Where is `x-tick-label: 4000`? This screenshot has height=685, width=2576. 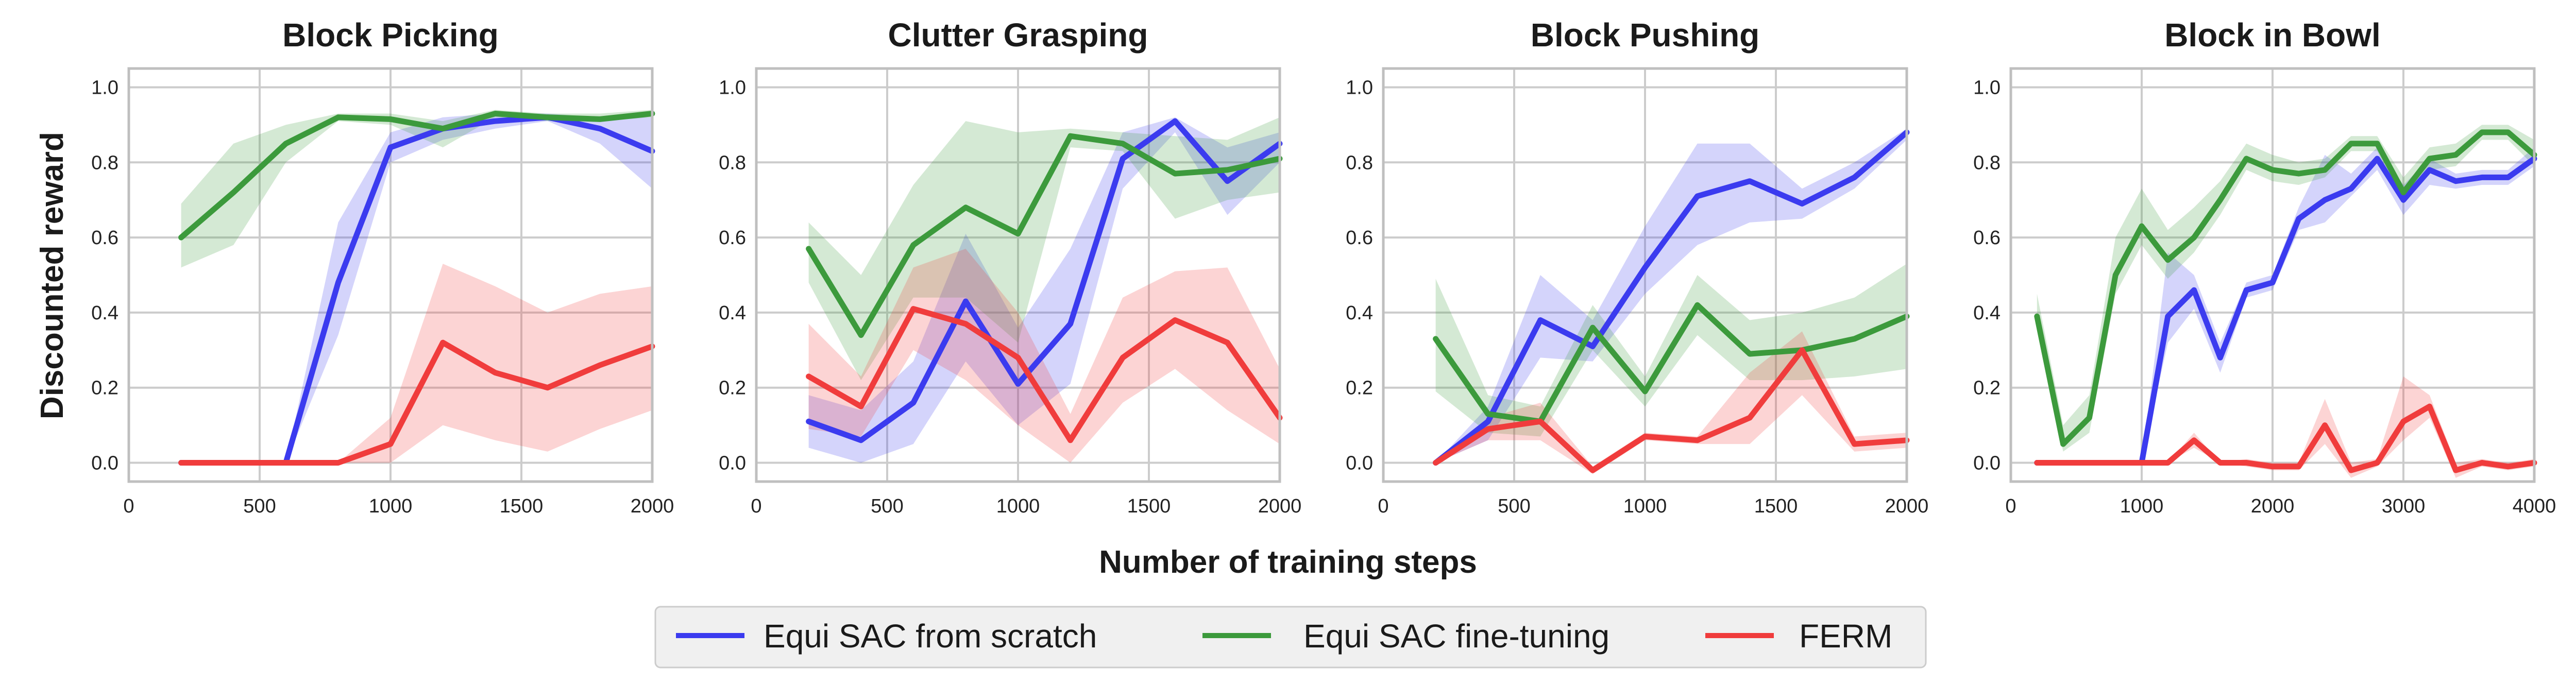 x-tick-label: 4000 is located at coordinates (2534, 506).